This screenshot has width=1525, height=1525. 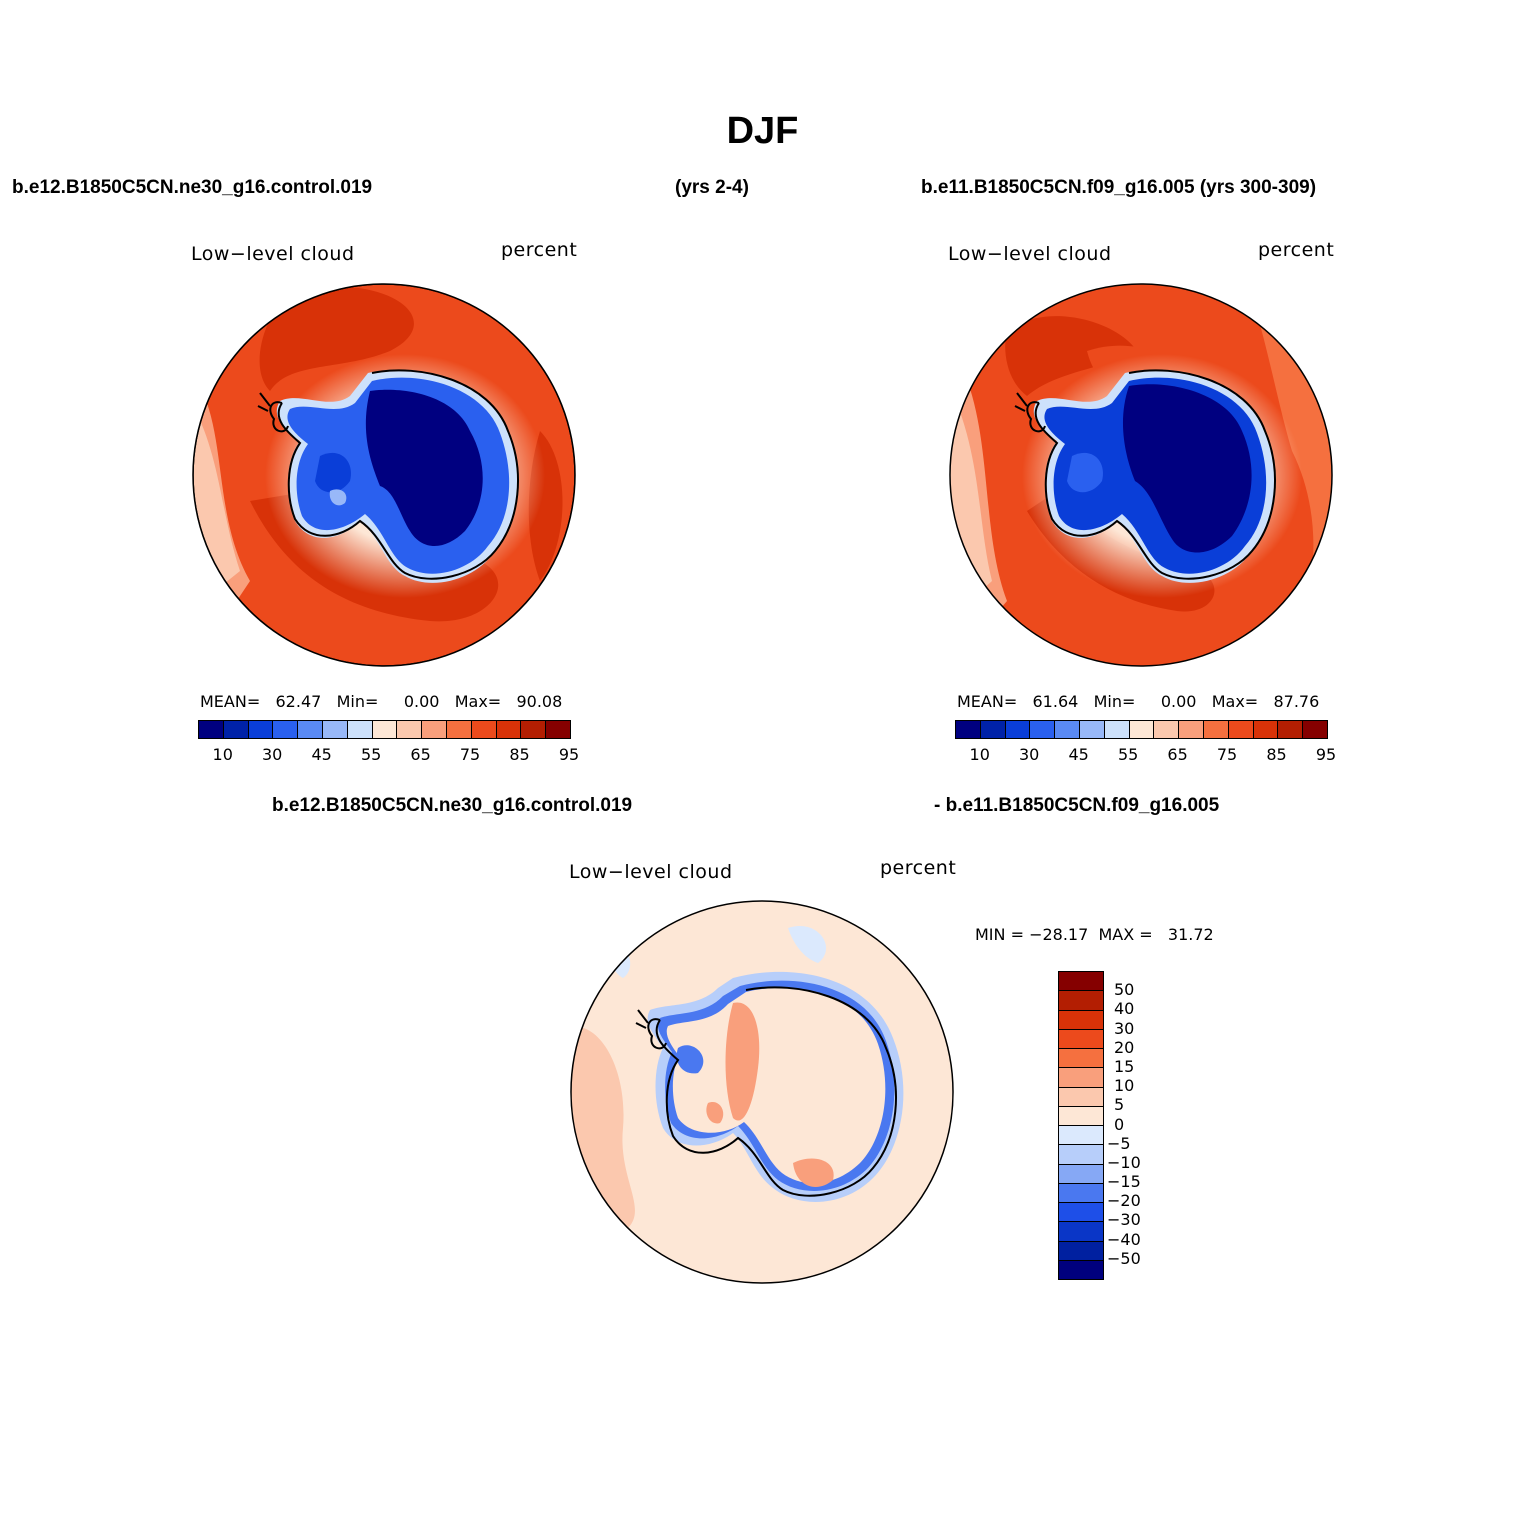 What do you see at coordinates (1094, 934) in the screenshot?
I see `diff-stats: MIN = −28.17 MAX = 31.72` at bounding box center [1094, 934].